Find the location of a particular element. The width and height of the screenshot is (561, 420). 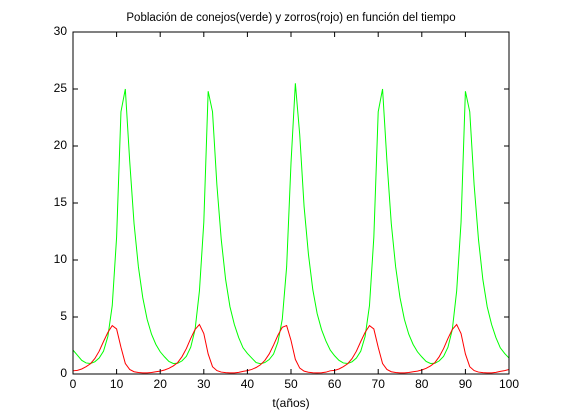

series-line is located at coordinates (291, 348).